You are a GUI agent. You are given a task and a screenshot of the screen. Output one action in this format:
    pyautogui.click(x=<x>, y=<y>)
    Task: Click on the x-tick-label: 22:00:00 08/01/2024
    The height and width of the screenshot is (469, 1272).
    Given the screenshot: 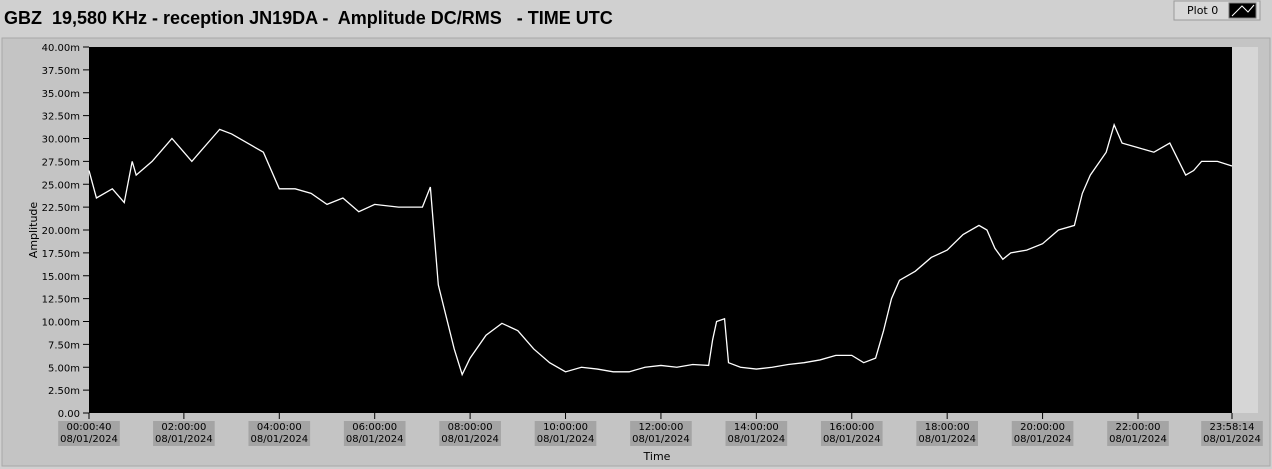 What is the action you would take?
    pyautogui.click(x=1138, y=433)
    